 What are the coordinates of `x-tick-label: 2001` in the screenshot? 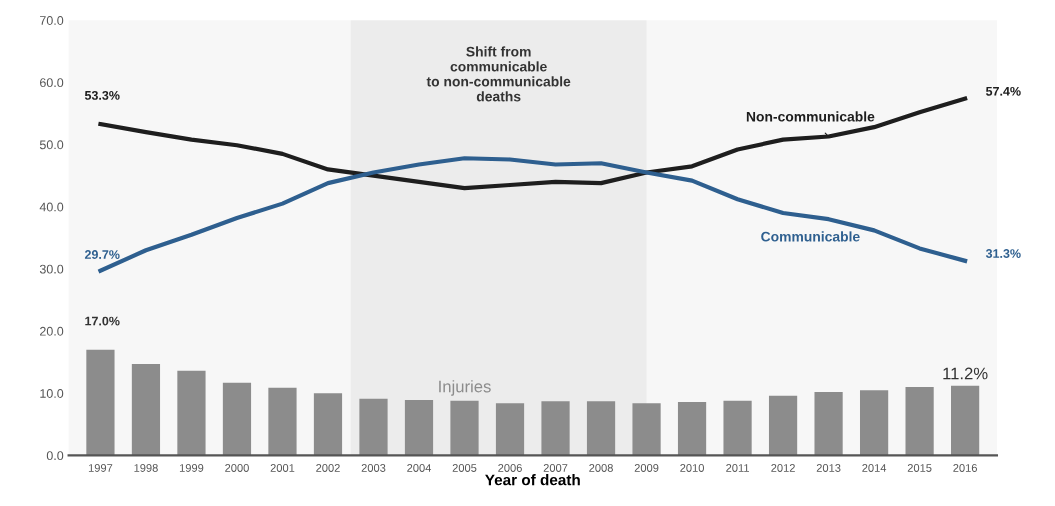 It's located at (282, 468).